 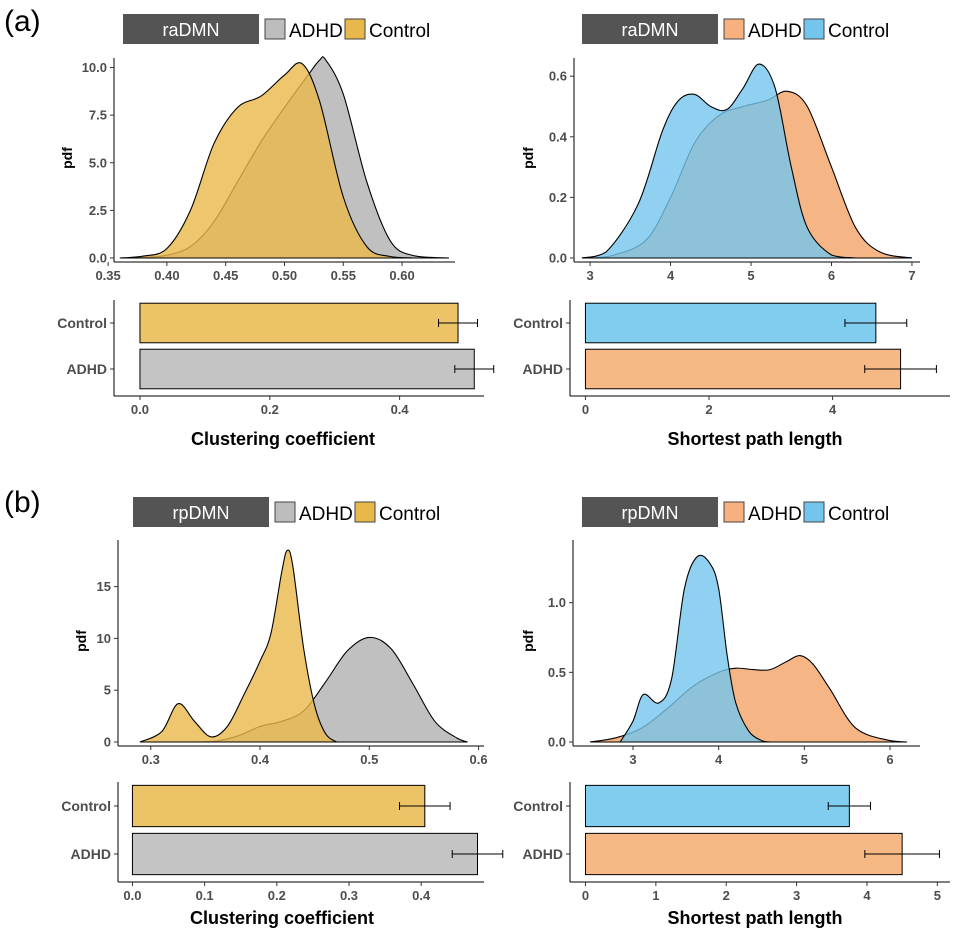 I want to click on x-tick-label: 0.0, so click(x=140, y=409).